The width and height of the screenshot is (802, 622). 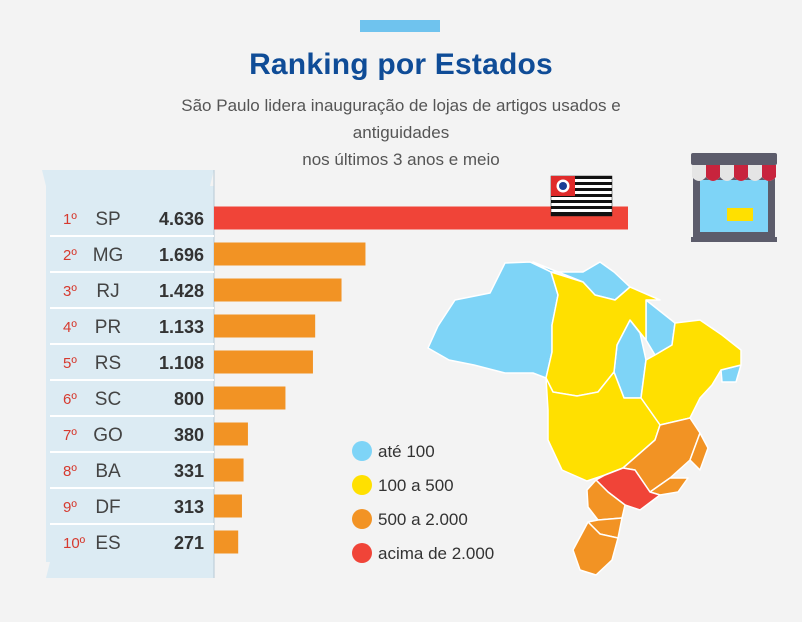 What do you see at coordinates (181, 363) in the screenshot?
I see `value-label: 1.108` at bounding box center [181, 363].